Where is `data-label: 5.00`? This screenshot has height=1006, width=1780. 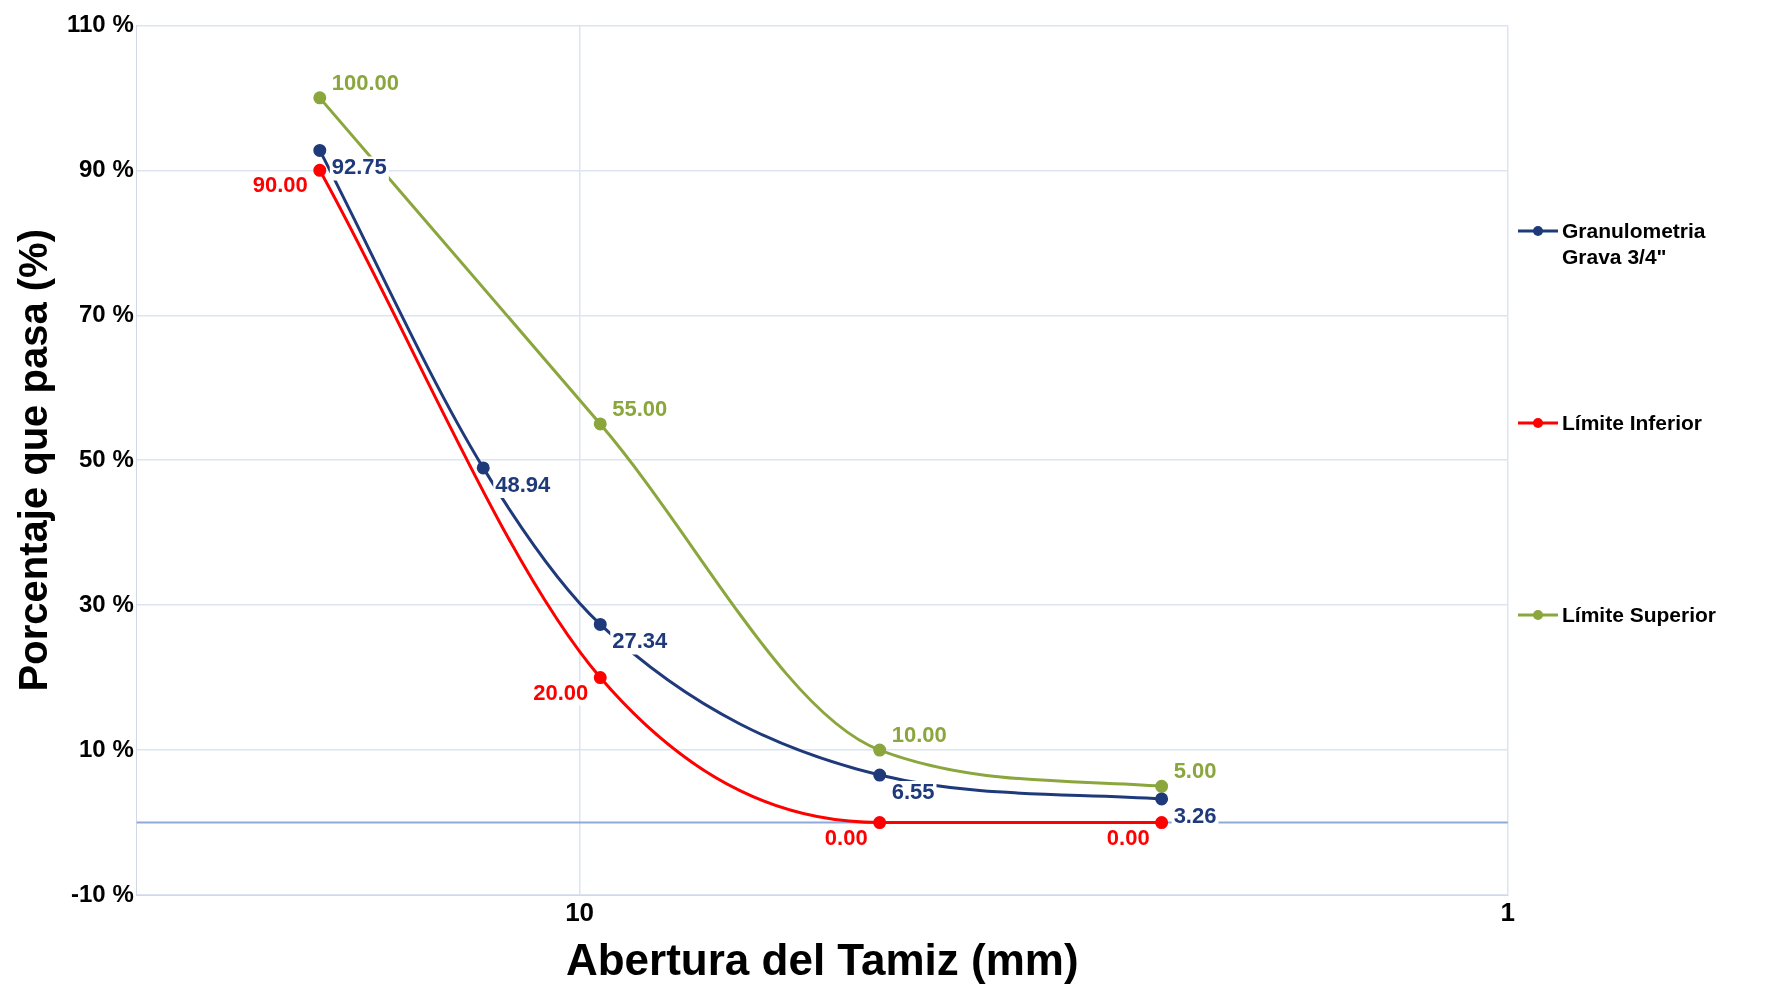
data-label: 5.00 is located at coordinates (1195, 771).